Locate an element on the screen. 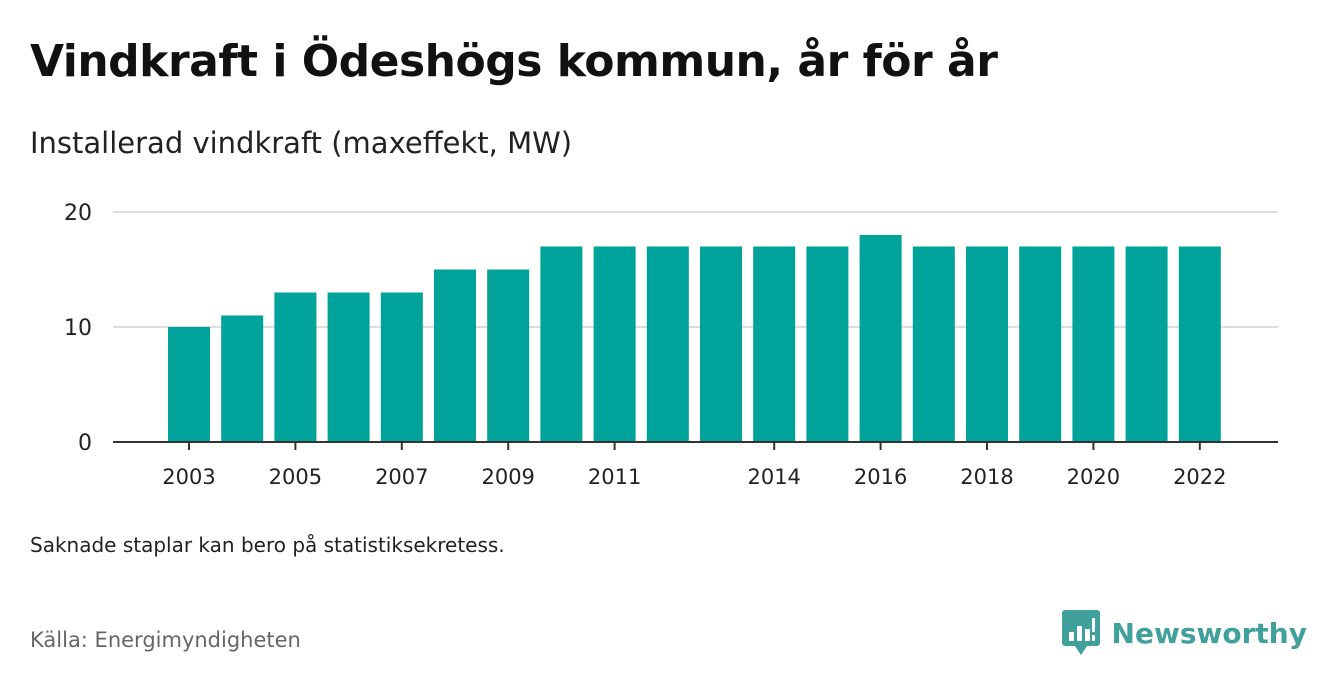  x-tick-label: 2018 is located at coordinates (986, 477).